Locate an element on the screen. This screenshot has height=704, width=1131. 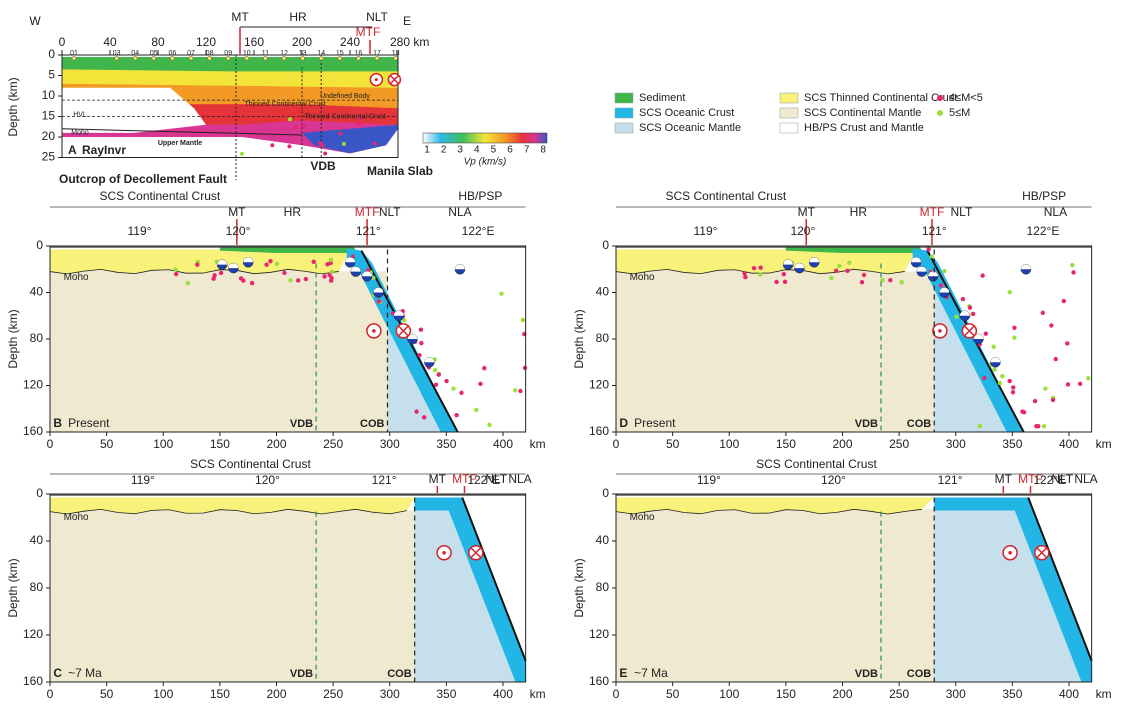
plot-frame is located at coordinates (230, 106).